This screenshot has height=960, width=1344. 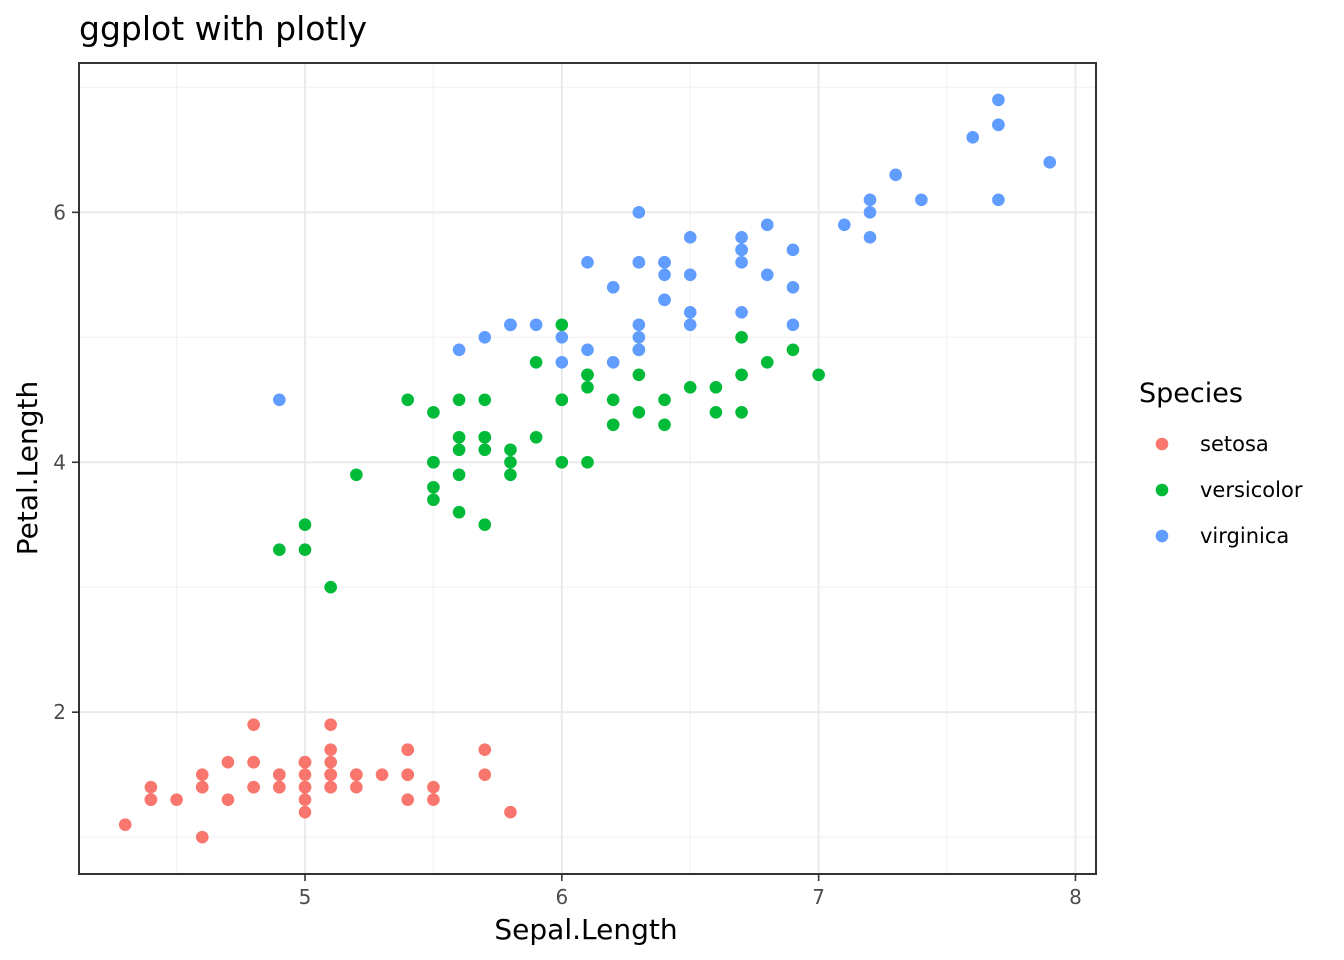 I want to click on legend-title: Species, so click(x=1191, y=393).